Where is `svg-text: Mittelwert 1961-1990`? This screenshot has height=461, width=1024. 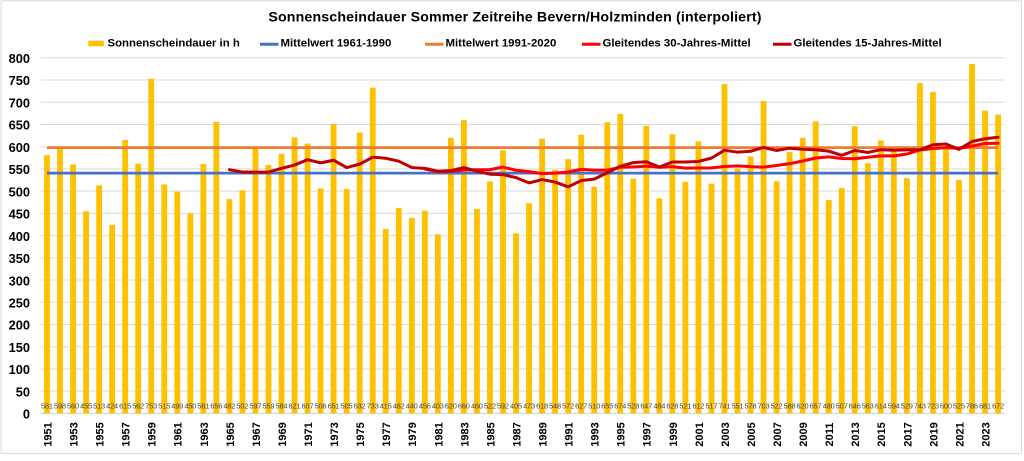
svg-text: Mittelwert 1961-1990 is located at coordinates (336, 44).